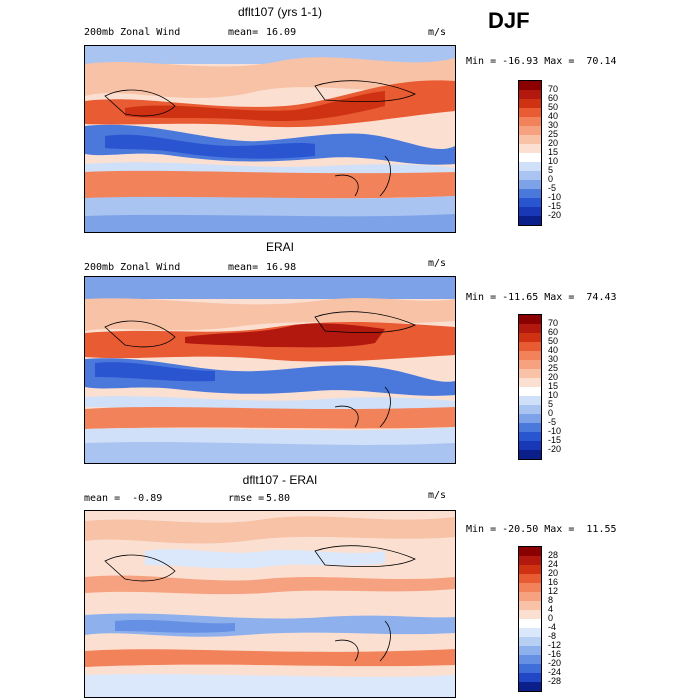  Describe the element at coordinates (270, 604) in the screenshot. I see `difference-map` at that location.